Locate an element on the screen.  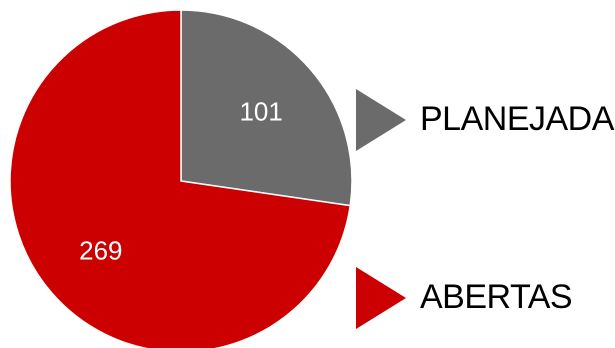
data-label-planejadas: 101 is located at coordinates (260, 112).